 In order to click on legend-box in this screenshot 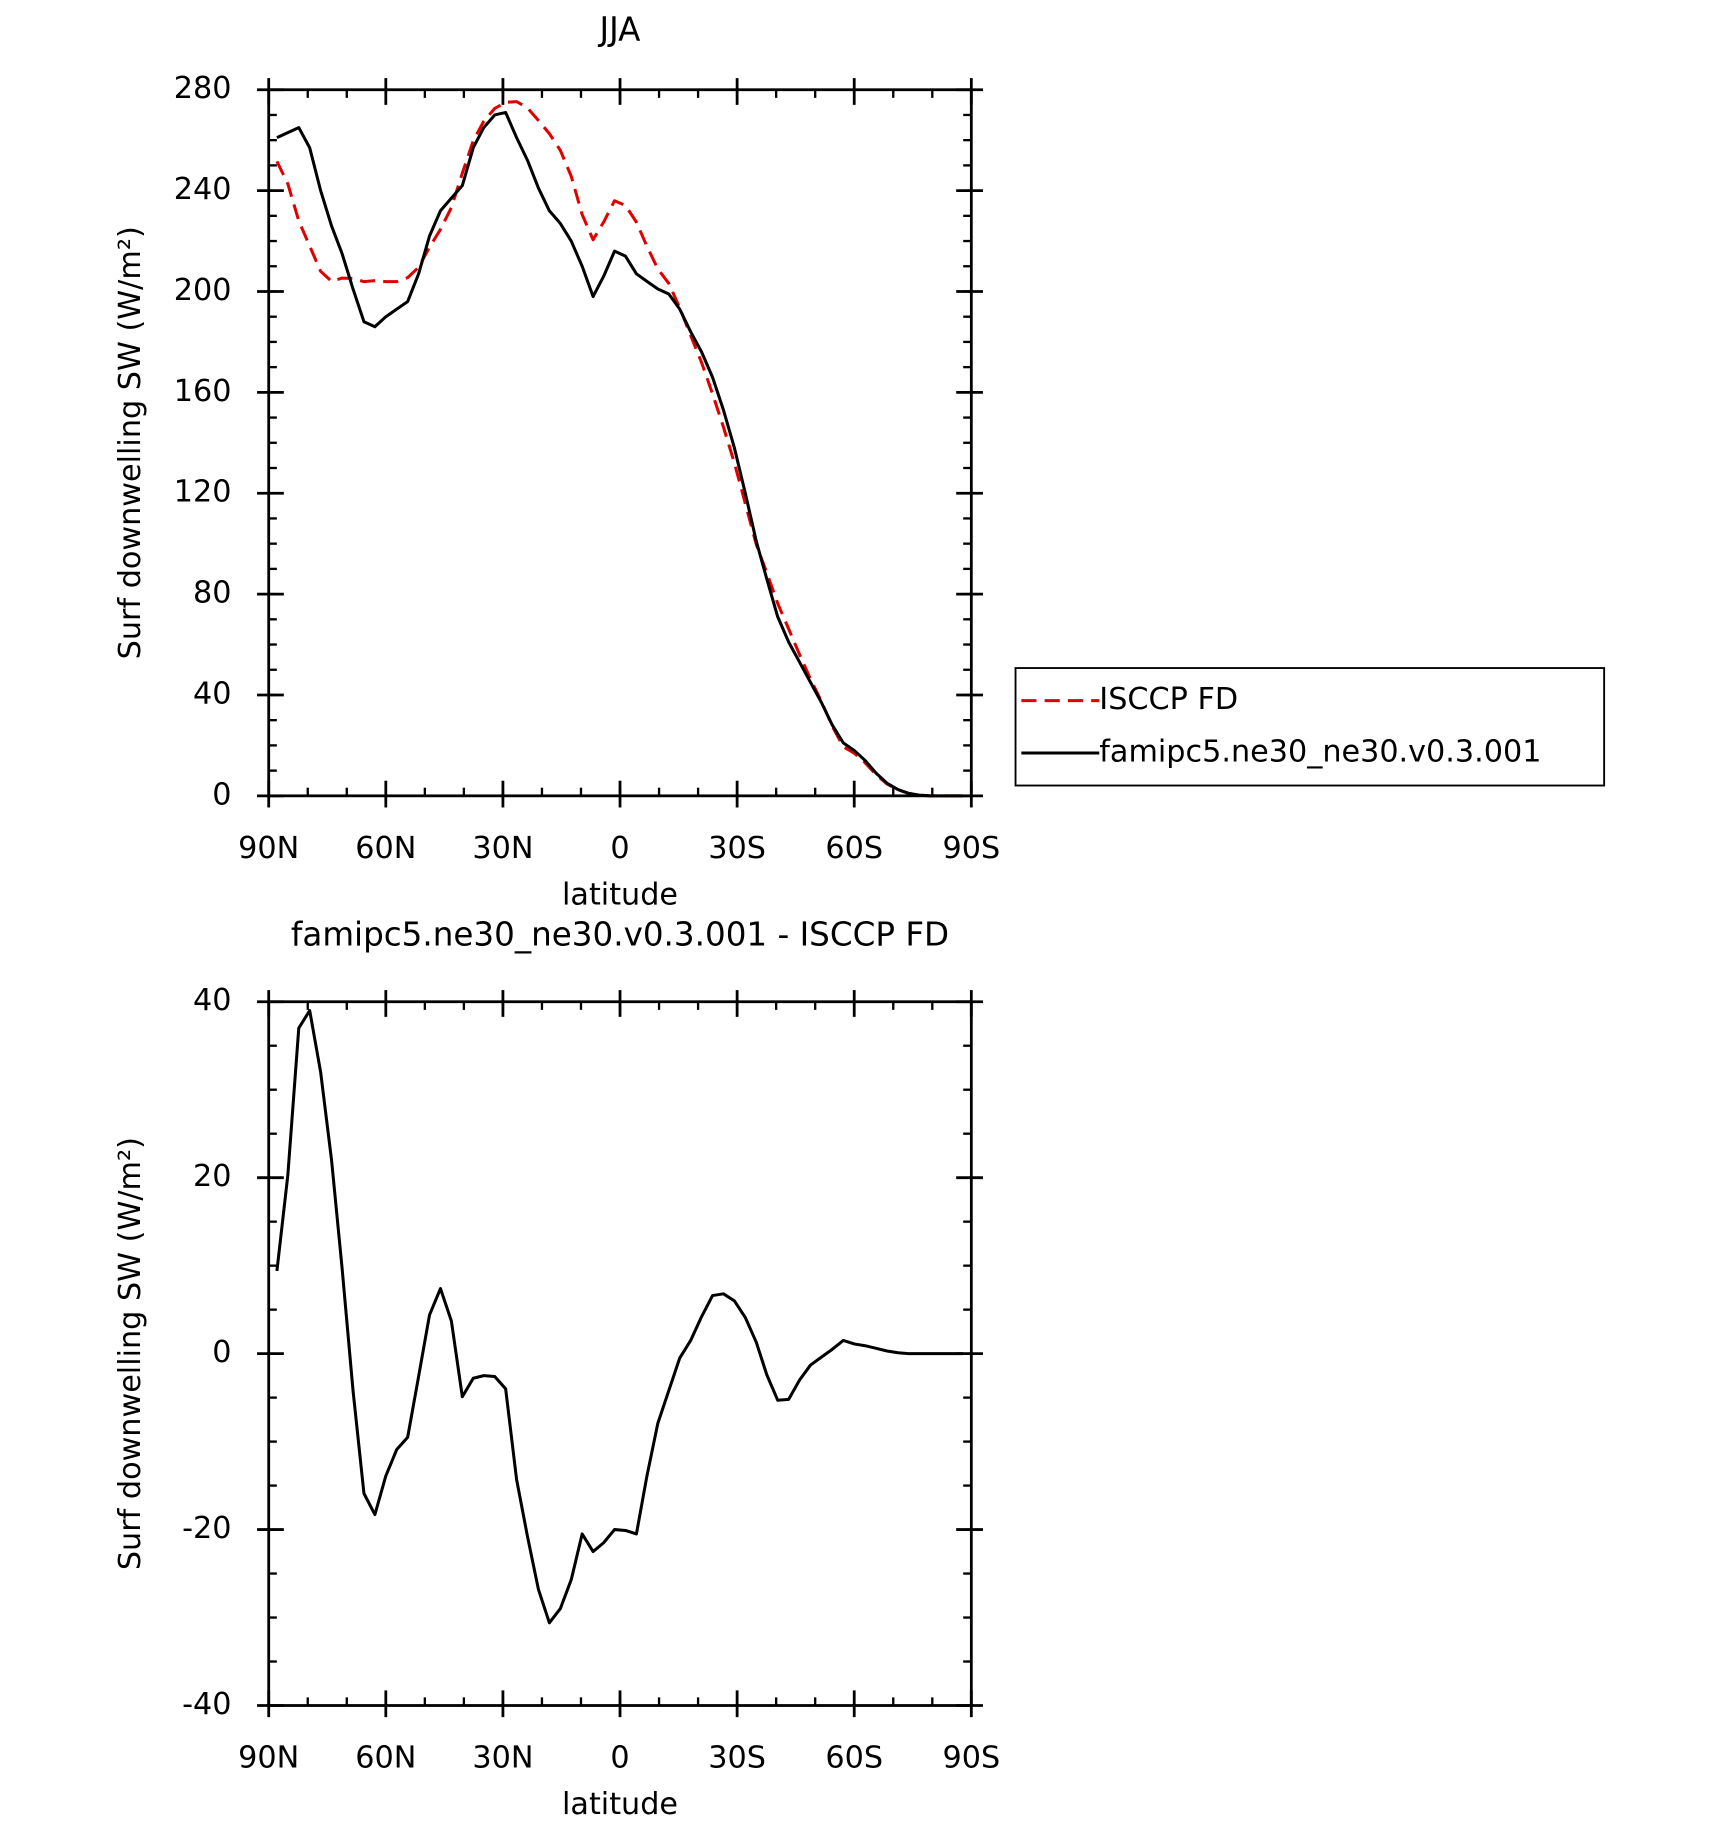, I will do `click(1310, 727)`.